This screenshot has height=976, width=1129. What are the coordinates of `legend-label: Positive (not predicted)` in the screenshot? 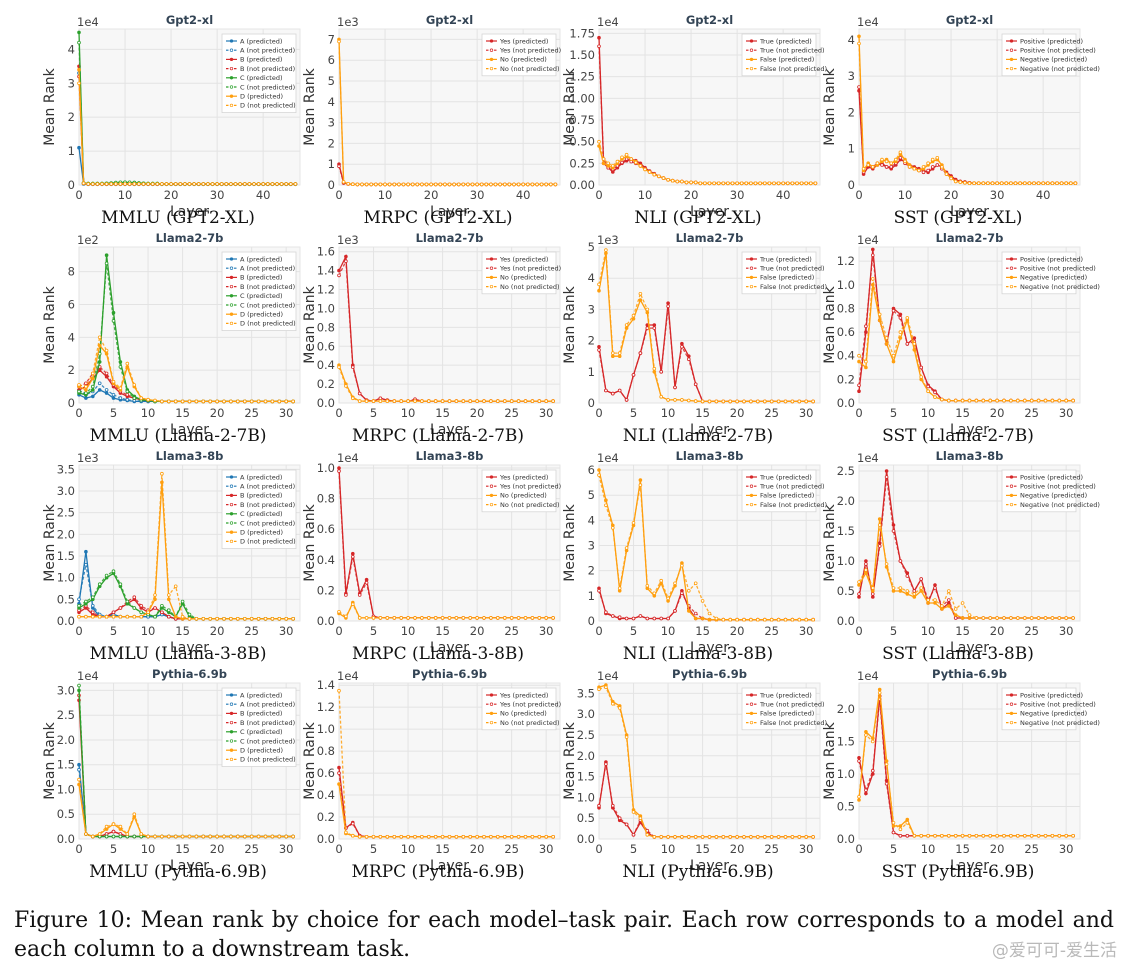 It's located at (1058, 269).